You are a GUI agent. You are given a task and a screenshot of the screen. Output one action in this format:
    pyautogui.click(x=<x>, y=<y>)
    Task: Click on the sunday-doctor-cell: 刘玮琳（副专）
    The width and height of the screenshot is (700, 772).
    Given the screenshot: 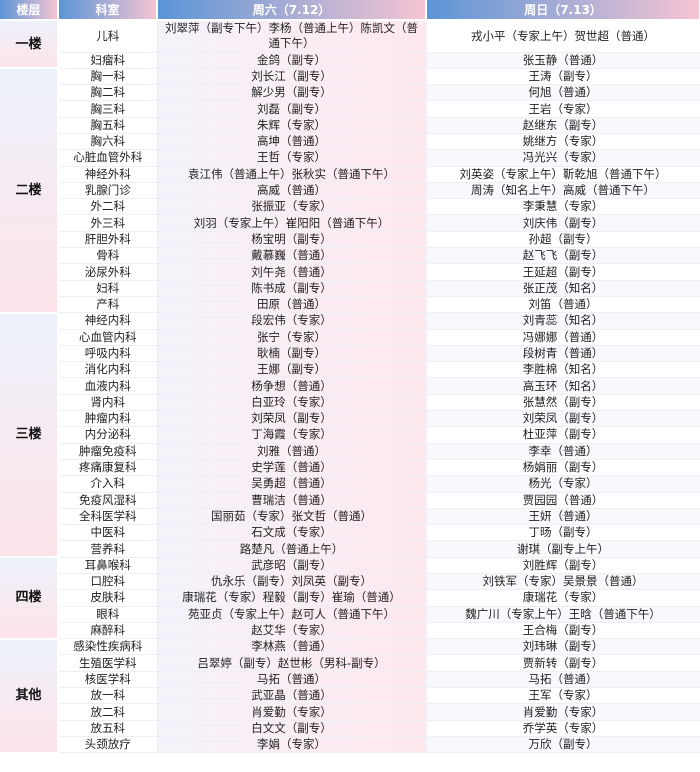 What is the action you would take?
    pyautogui.click(x=563, y=647)
    